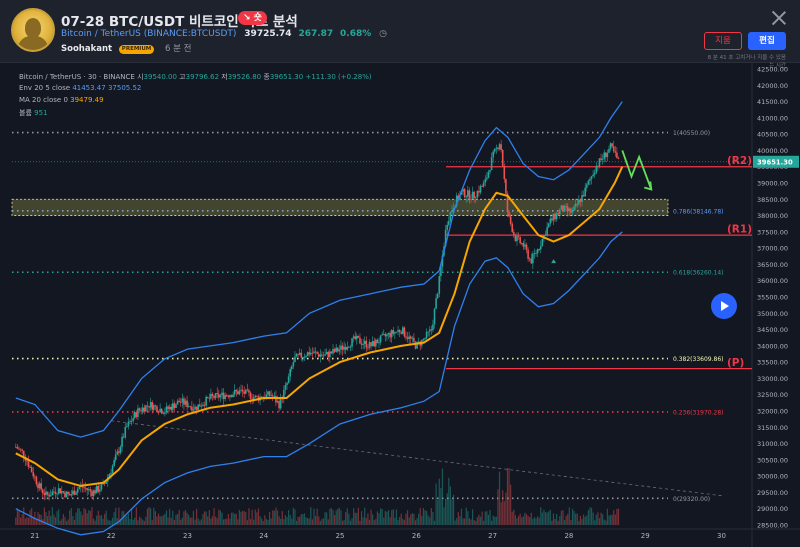 Image resolution: width=800 pixels, height=547 pixels. I want to click on symbol-price: 39725.74, so click(268, 34).